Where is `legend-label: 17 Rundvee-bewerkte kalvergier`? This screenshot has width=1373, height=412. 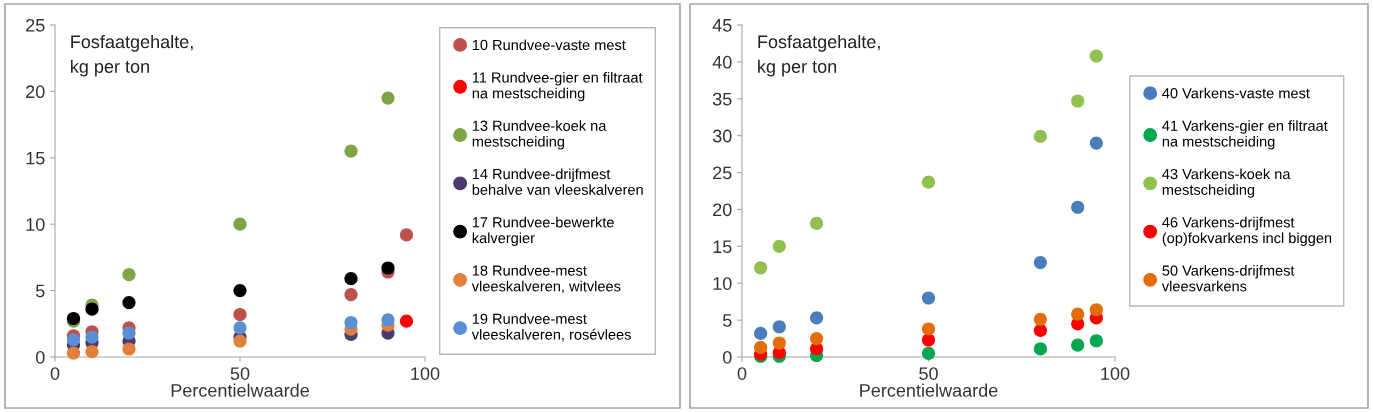
legend-label: 17 Rundvee-bewerkte kalvergier is located at coordinates (543, 231).